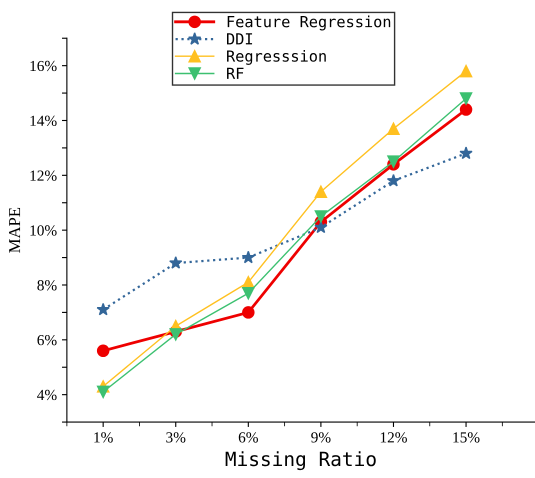 Image resolution: width=535 pixels, height=478 pixels. I want to click on legend-label: Regresssion, so click(276, 57).